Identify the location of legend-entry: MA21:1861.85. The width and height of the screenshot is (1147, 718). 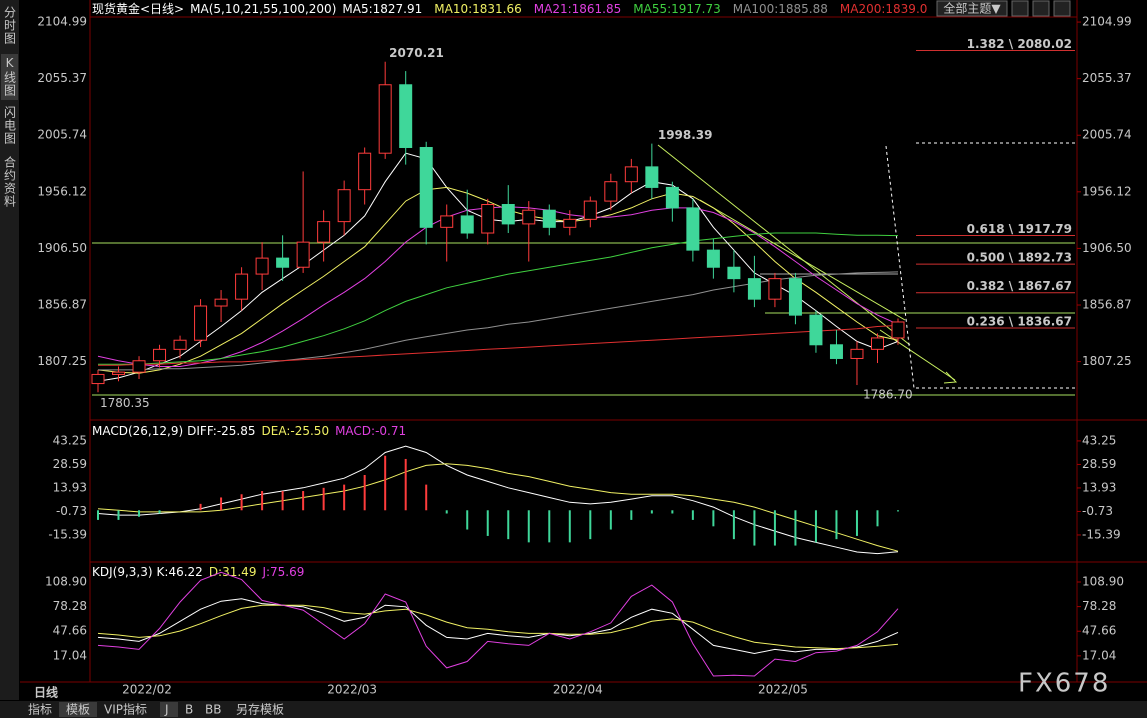
(578, 9).